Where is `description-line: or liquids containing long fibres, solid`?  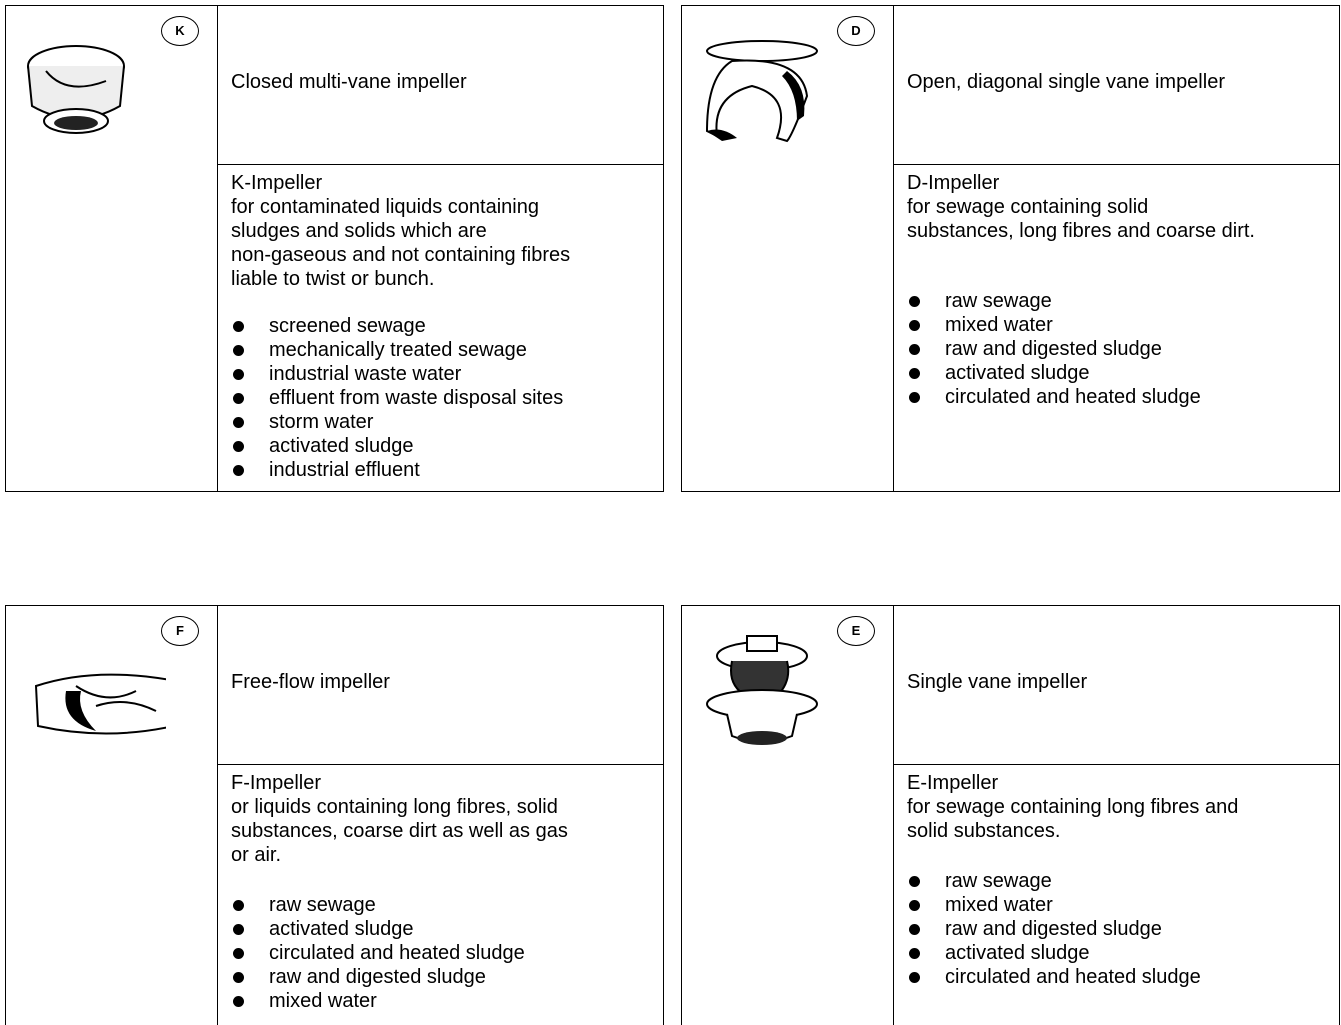 description-line: or liquids containing long fibres, solid is located at coordinates (394, 807).